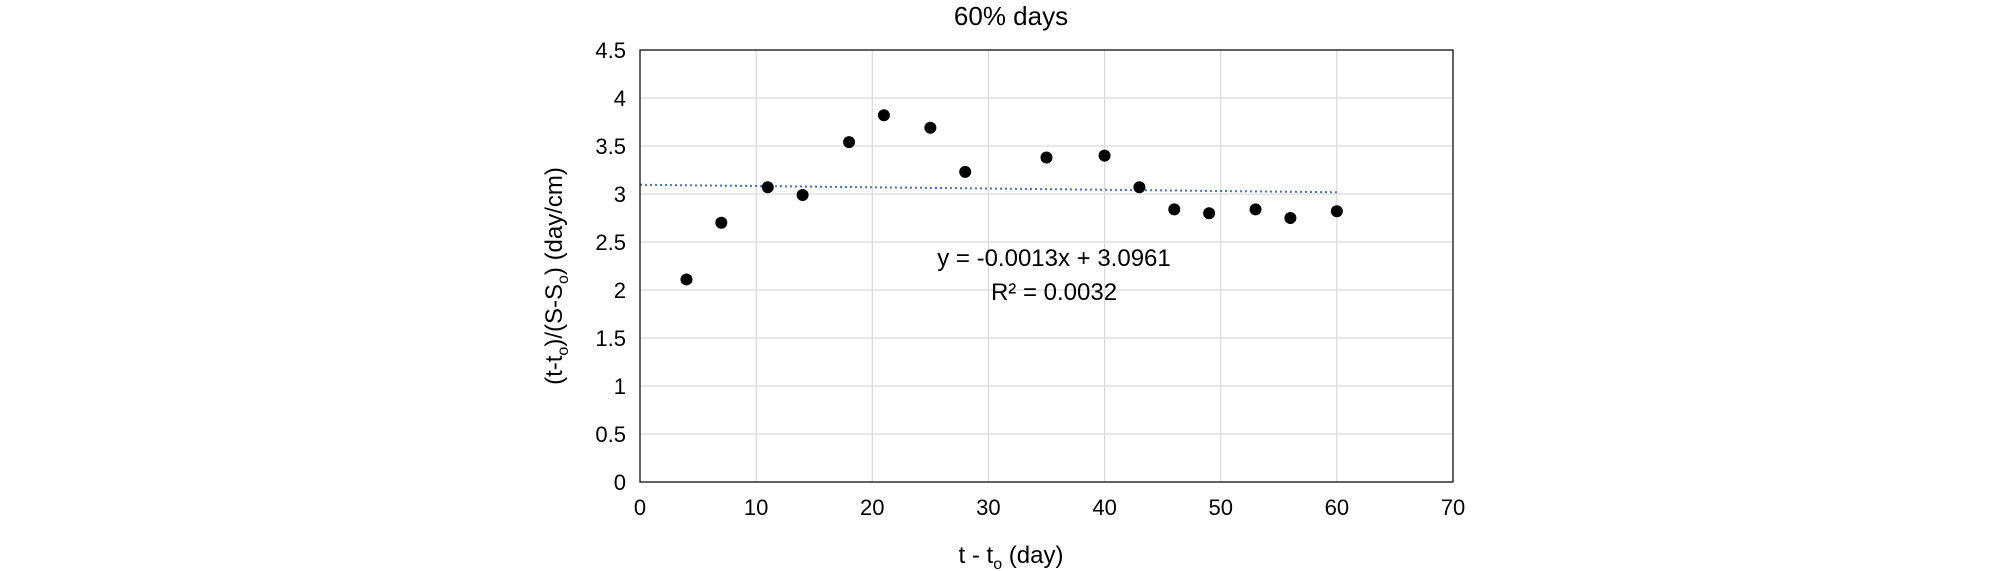 This screenshot has height=571, width=2008. What do you see at coordinates (610, 50) in the screenshot?
I see `y-tick-label: 4.5` at bounding box center [610, 50].